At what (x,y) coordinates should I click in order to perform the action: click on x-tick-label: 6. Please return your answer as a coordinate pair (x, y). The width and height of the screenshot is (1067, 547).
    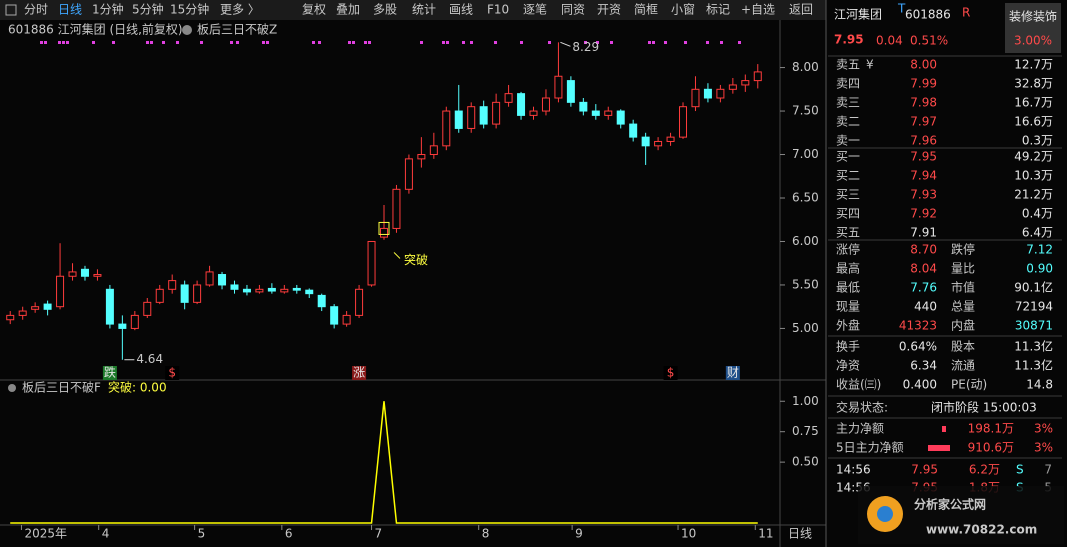
    Looking at the image, I should click on (289, 534).